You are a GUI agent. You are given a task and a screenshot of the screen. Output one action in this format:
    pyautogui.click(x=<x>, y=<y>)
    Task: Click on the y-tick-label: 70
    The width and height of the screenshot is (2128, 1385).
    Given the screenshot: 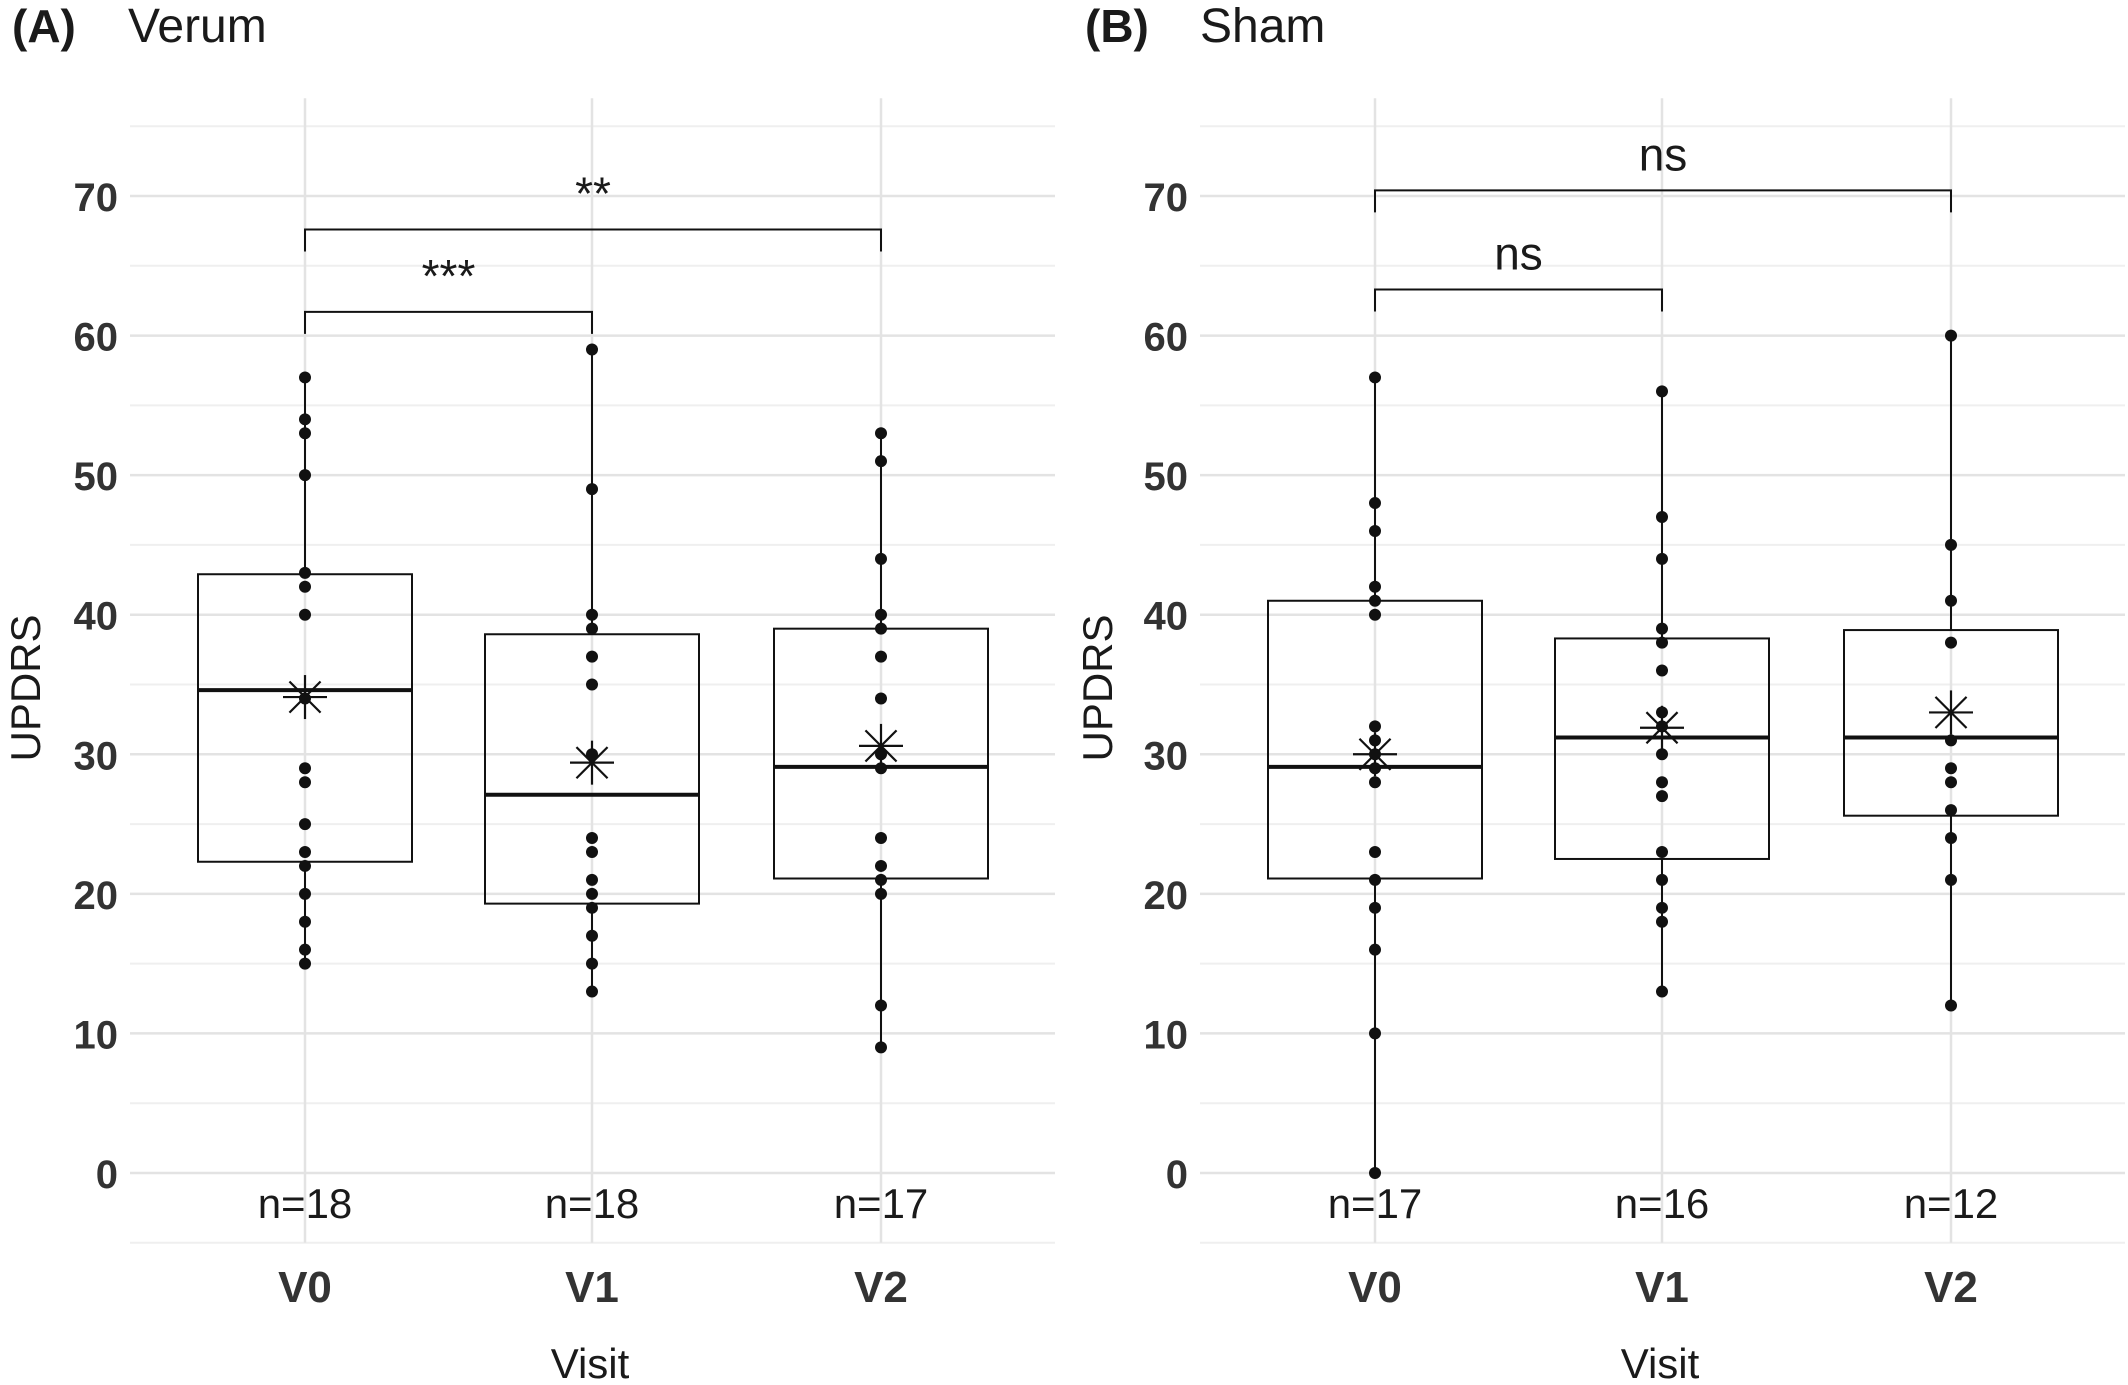 What is the action you would take?
    pyautogui.click(x=1166, y=198)
    